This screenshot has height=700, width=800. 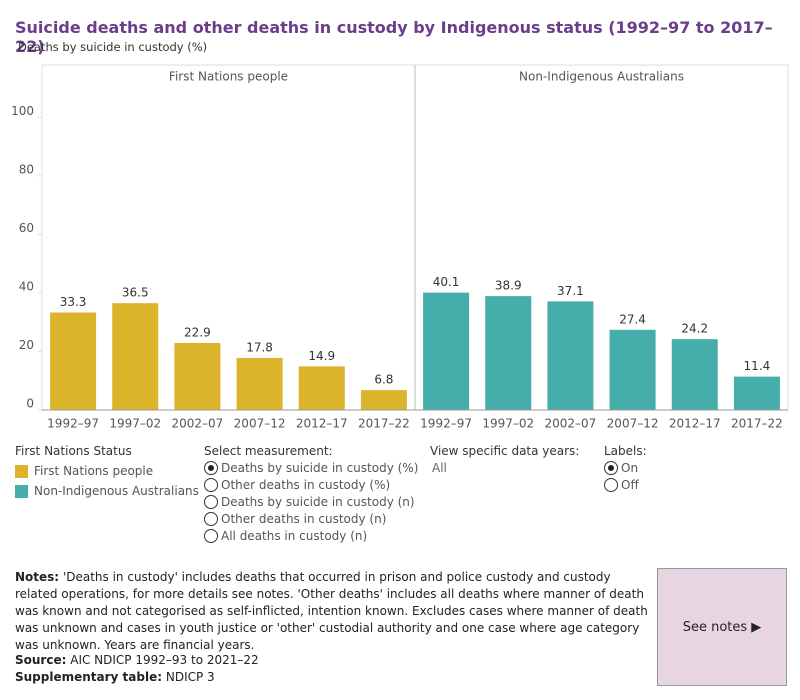 I want to click on legend-title: First Nations Status, so click(x=73, y=451).